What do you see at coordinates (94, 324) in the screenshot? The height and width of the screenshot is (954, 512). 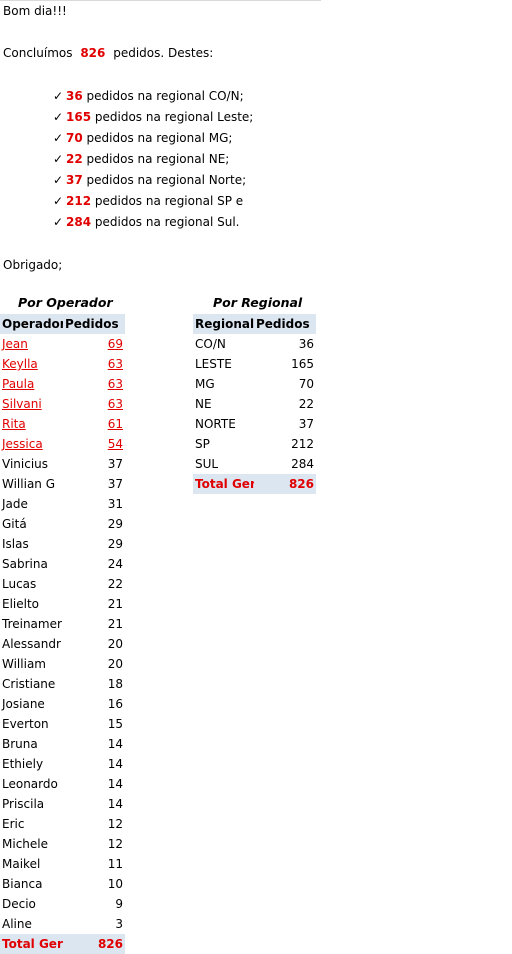 I see `operator-header-value: Pedidos` at bounding box center [94, 324].